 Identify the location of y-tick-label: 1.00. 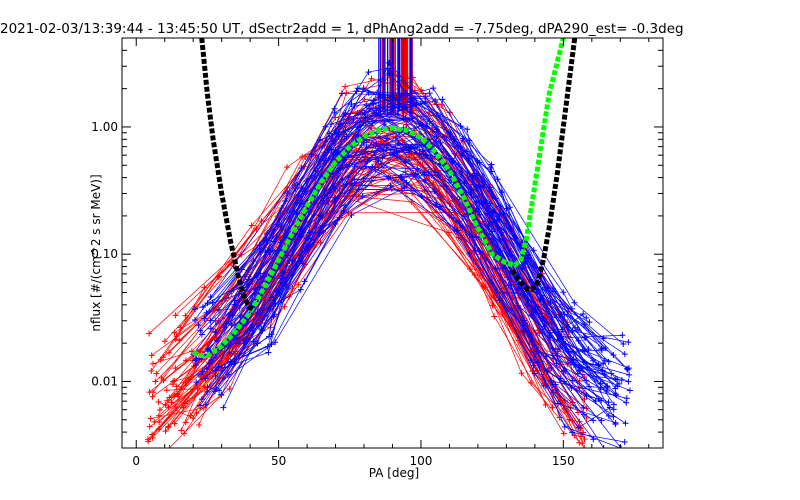
(104, 127).